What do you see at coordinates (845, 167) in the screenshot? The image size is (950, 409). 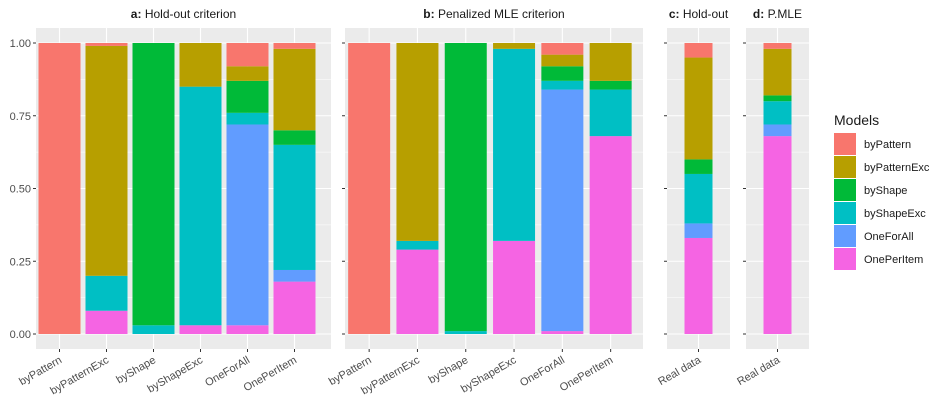 I see `legend-key-byPatternExc` at bounding box center [845, 167].